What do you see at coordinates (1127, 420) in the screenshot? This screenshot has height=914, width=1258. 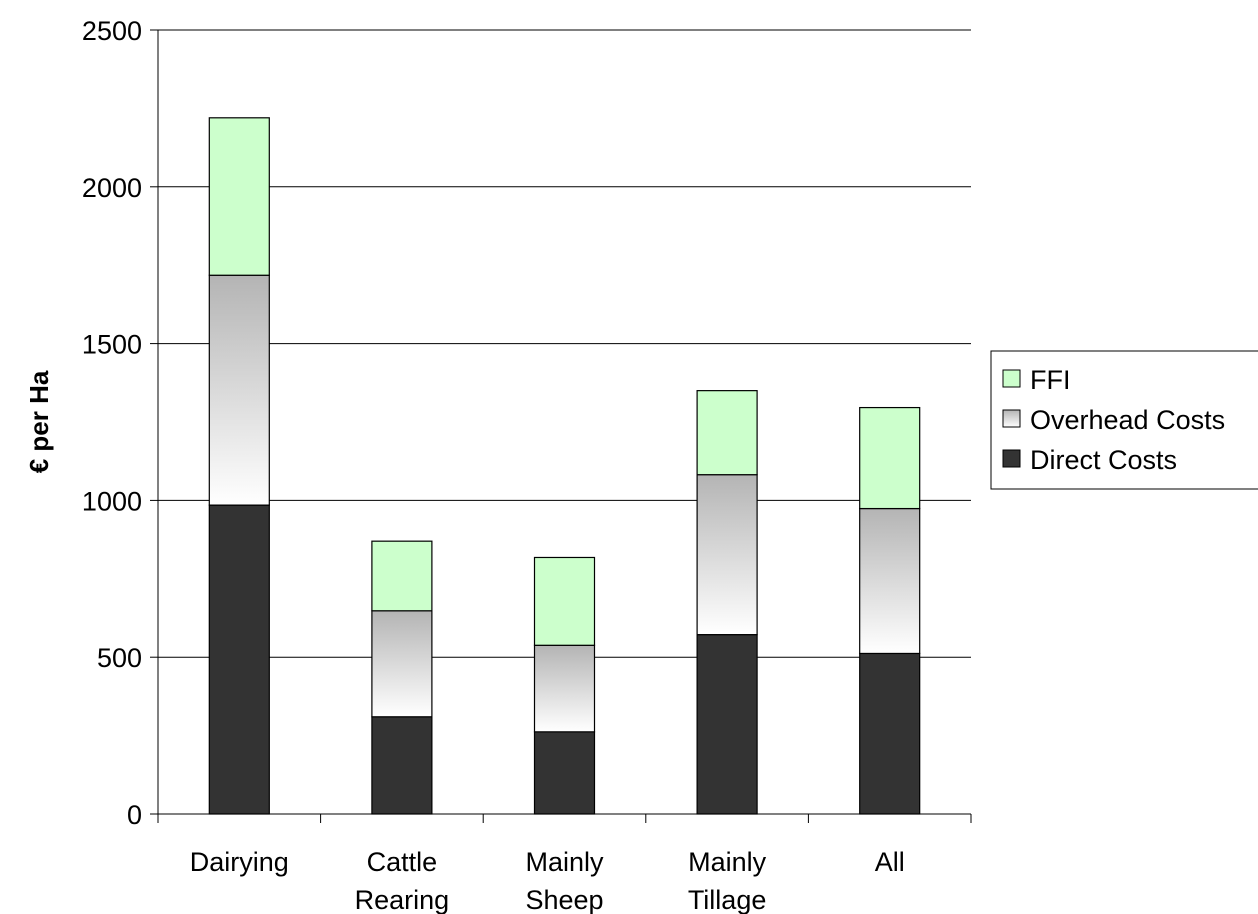 I see `legend-label: Overhead Costs` at bounding box center [1127, 420].